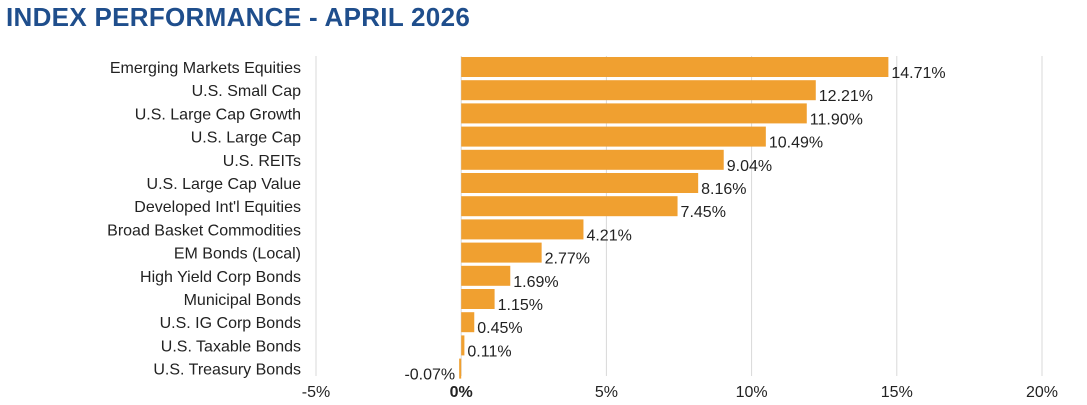 Image resolution: width=1087 pixels, height=405 pixels. What do you see at coordinates (218, 114) in the screenshot?
I see `category-label: U.S. Large Cap Growth` at bounding box center [218, 114].